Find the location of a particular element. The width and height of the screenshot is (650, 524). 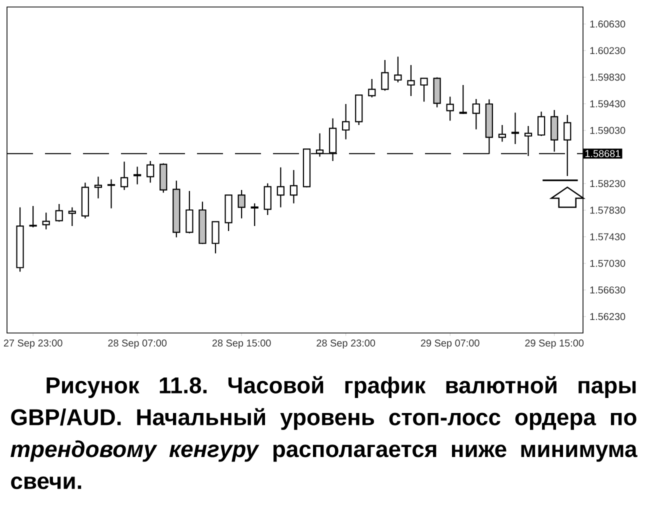

x-tick-label: 27 Sep 23:00 is located at coordinates (33, 344).